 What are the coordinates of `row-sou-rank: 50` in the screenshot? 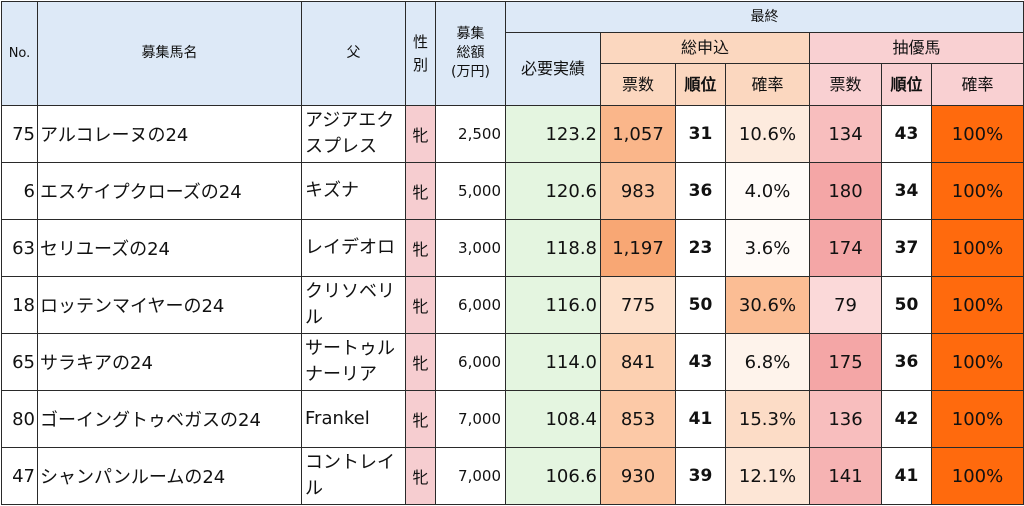 It's located at (700, 305).